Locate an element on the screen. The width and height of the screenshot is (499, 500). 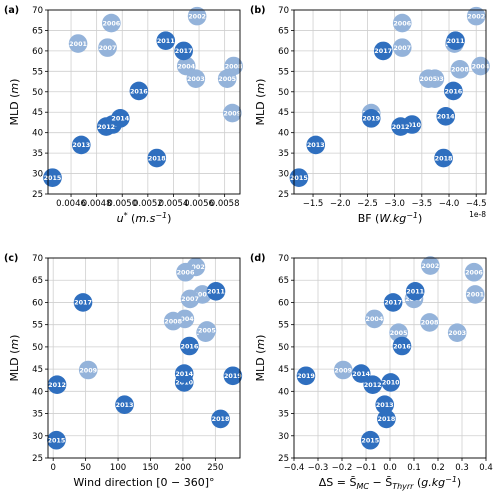
y-tick-label: 70 is located at coordinates (37, 259).